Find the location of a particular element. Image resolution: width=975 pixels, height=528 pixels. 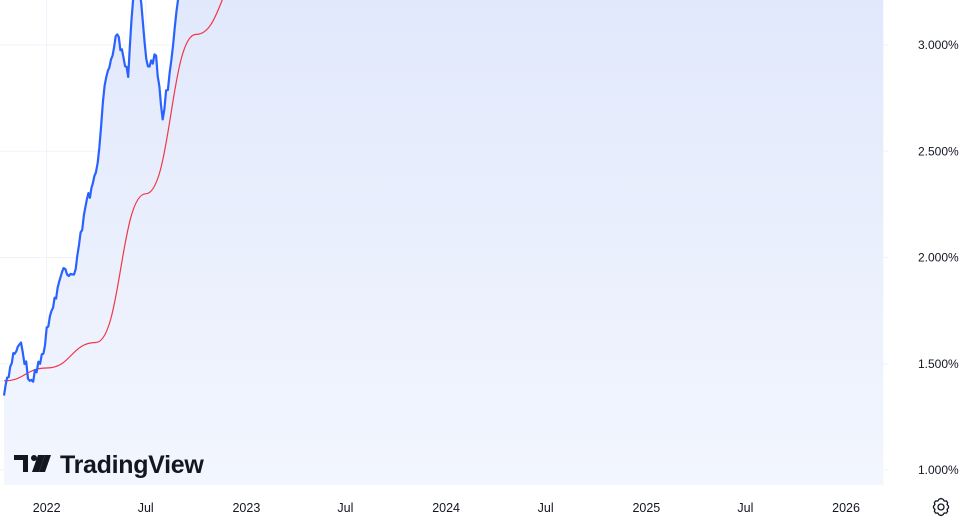

chart-settings-button is located at coordinates (941, 507).